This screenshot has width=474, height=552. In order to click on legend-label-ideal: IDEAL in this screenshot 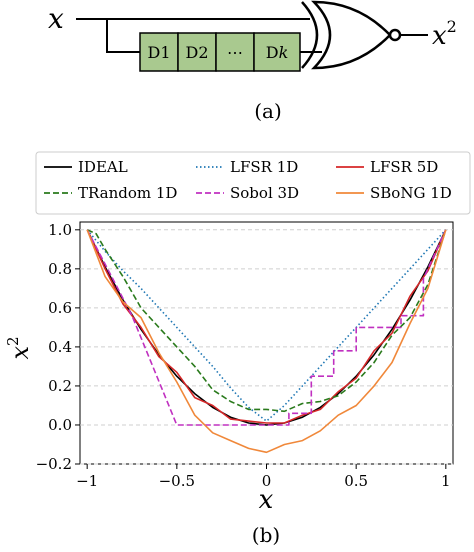, I will do `click(103, 167)`.